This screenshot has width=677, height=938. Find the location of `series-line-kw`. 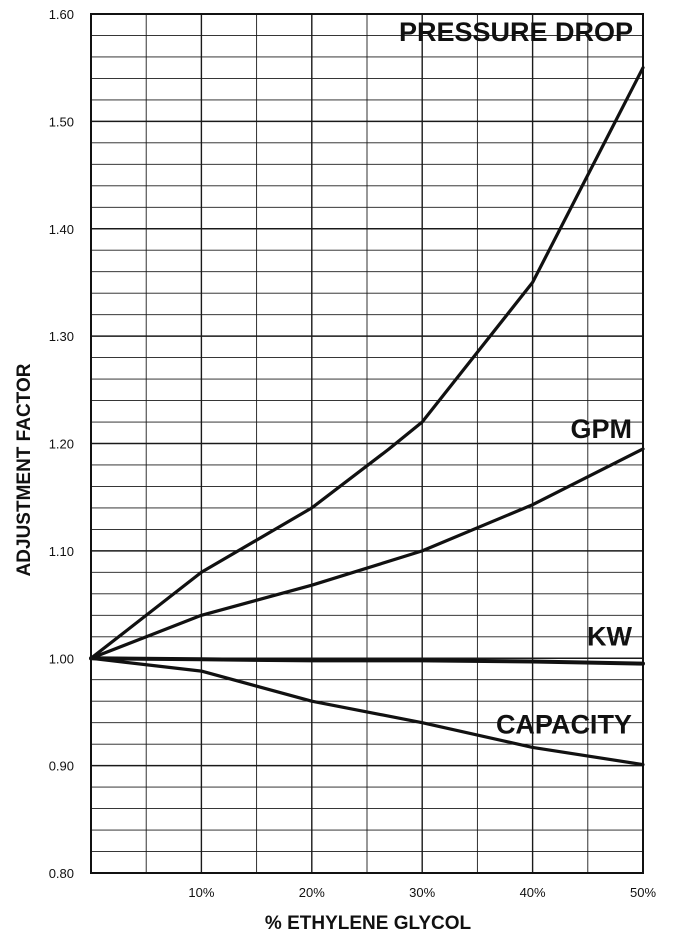

series-line-kw is located at coordinates (367, 661).